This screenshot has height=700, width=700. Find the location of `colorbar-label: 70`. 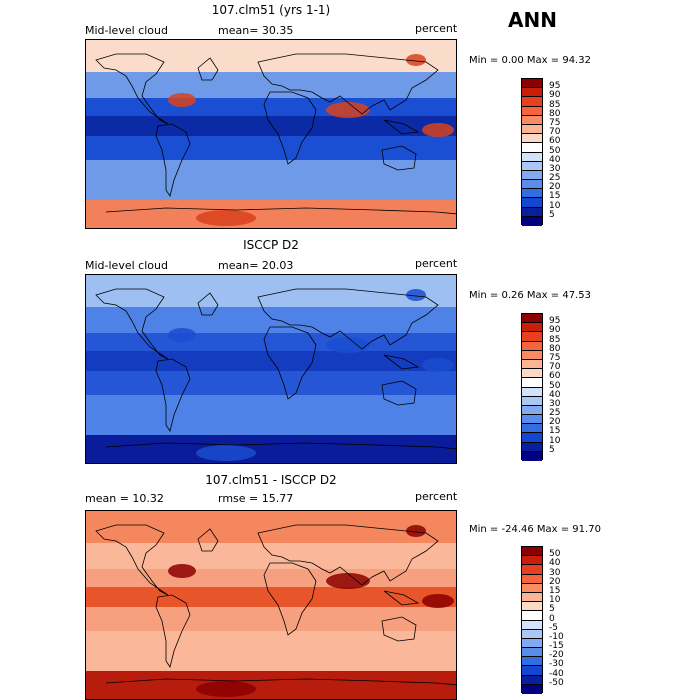

colorbar-label: 70 is located at coordinates (555, 132).